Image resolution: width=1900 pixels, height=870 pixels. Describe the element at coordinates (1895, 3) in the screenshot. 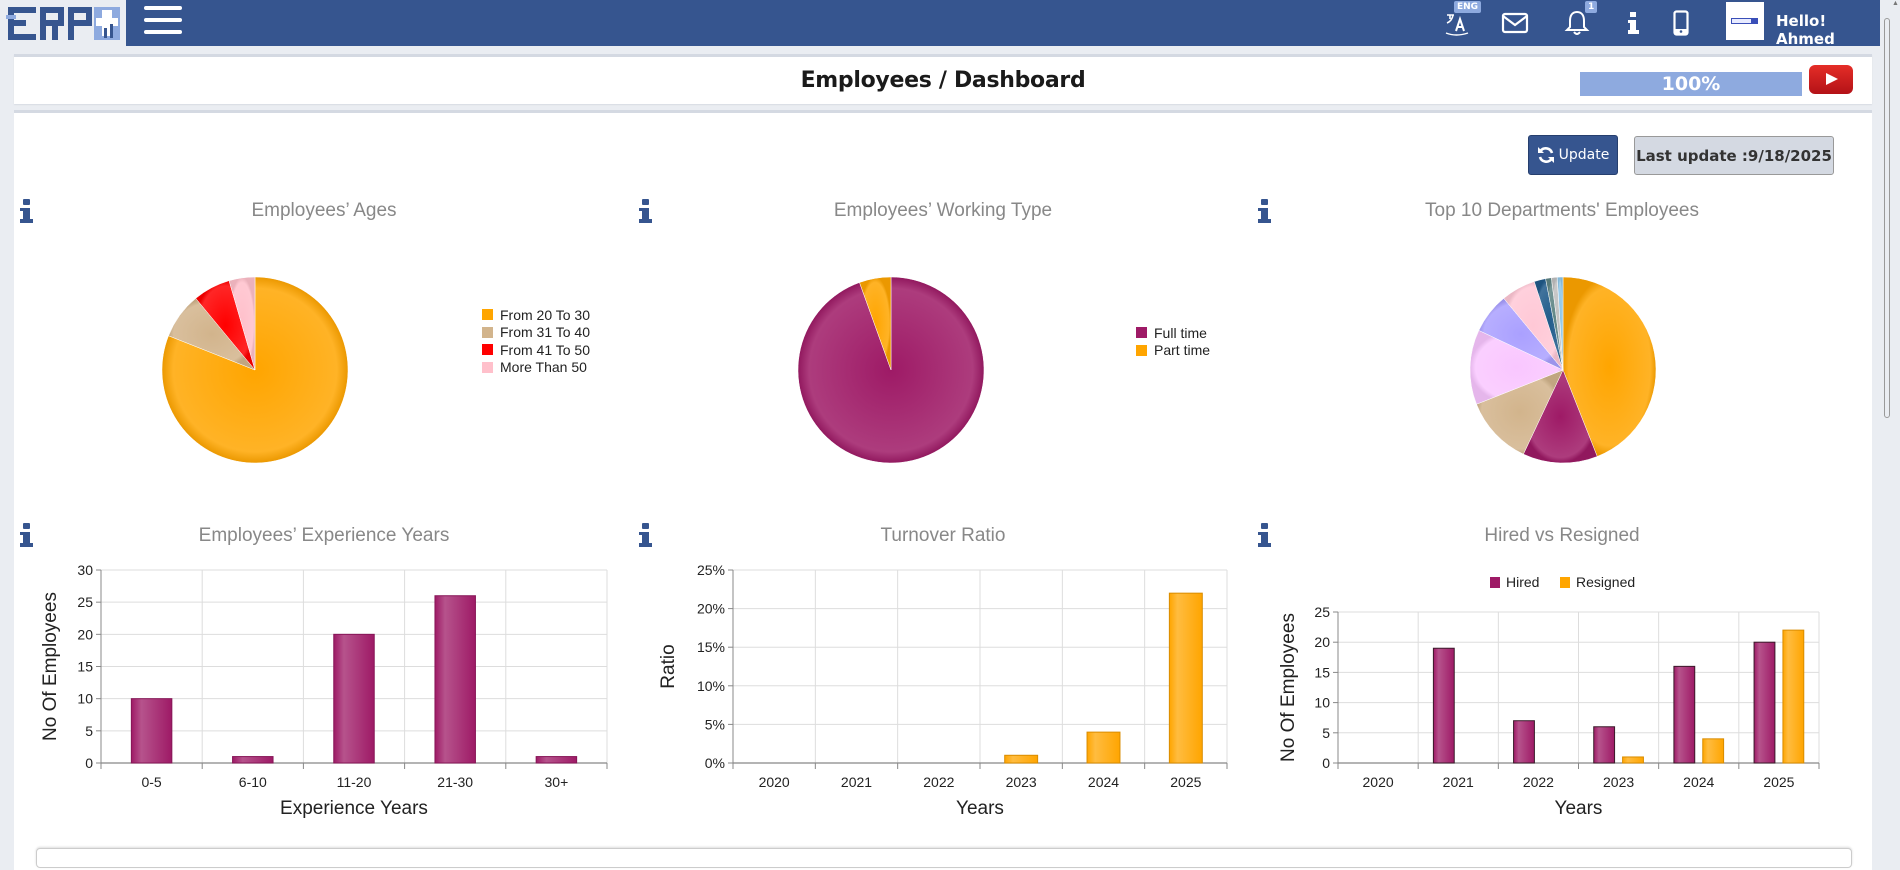

I see `scroll-up-arrow-icon: ▲` at that location.